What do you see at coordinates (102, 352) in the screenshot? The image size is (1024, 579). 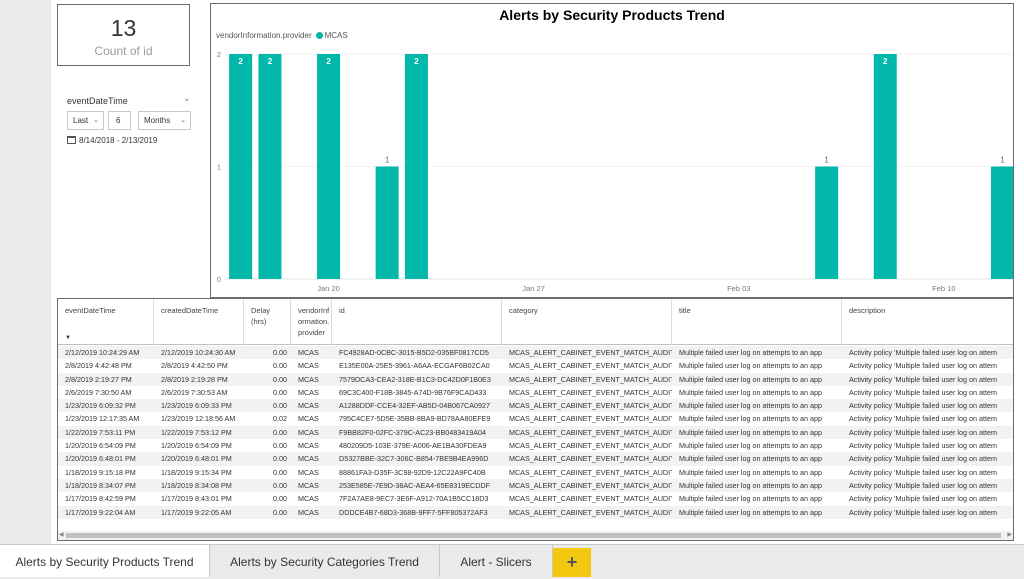 I see `table-cell: 2/12/2019 10:24:29 AM` at bounding box center [102, 352].